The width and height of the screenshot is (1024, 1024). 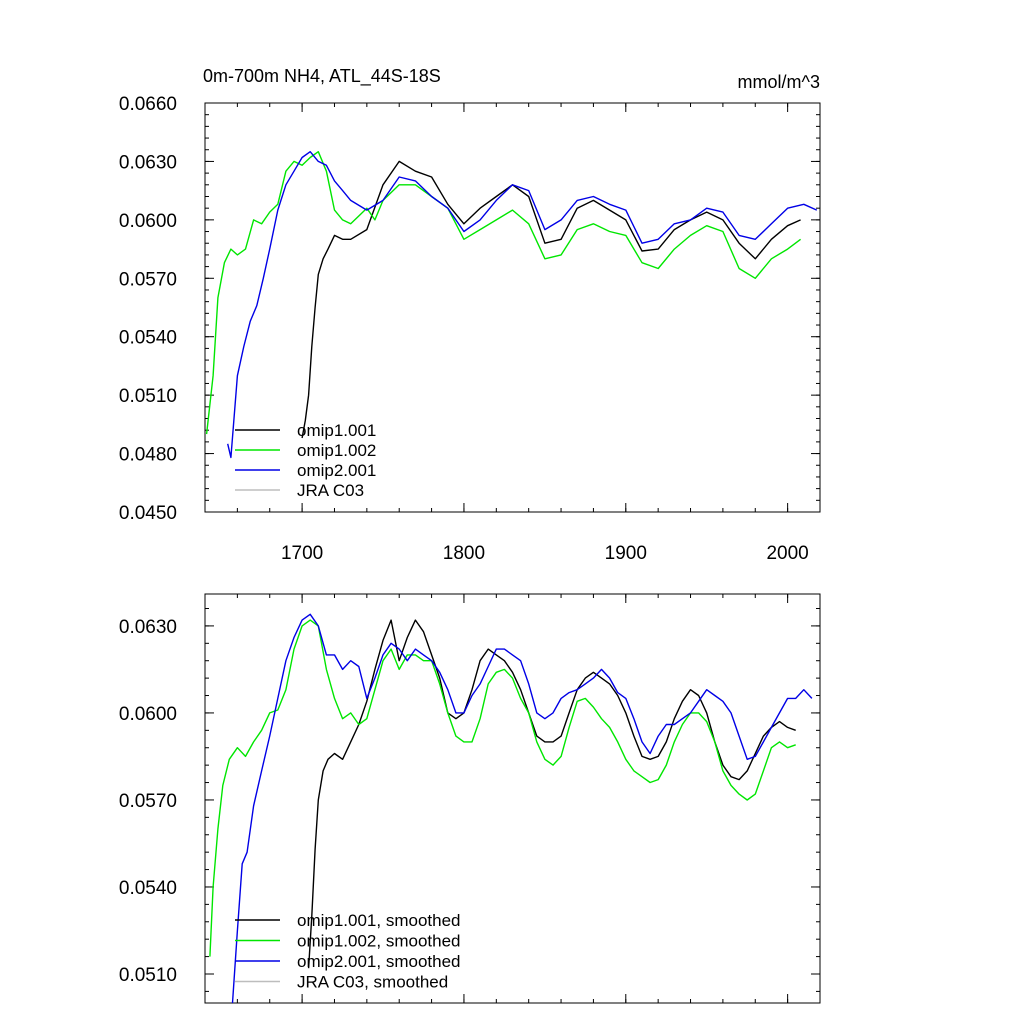 I want to click on legend-label: omip1.001, so click(x=336, y=430).